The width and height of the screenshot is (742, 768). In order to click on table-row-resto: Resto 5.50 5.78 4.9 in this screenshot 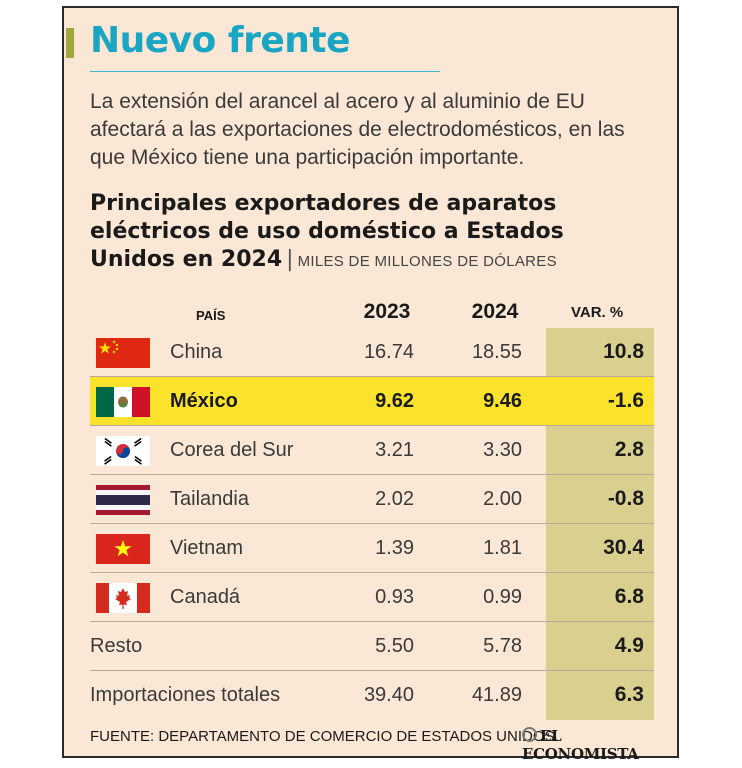, I will do `click(372, 646)`.